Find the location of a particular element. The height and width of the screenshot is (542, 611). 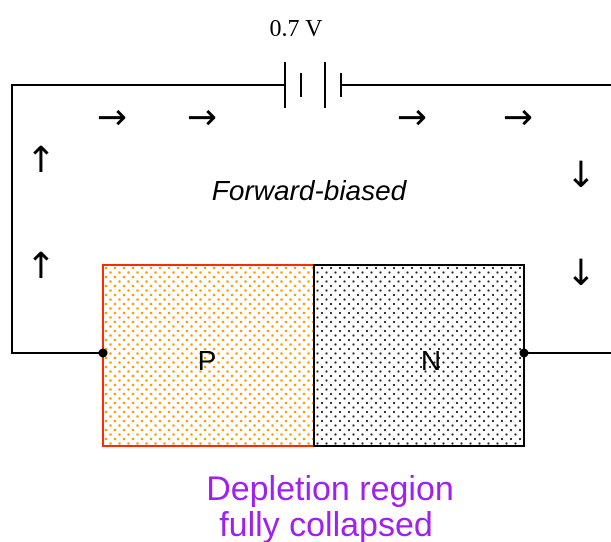

n-region is located at coordinates (419, 355).